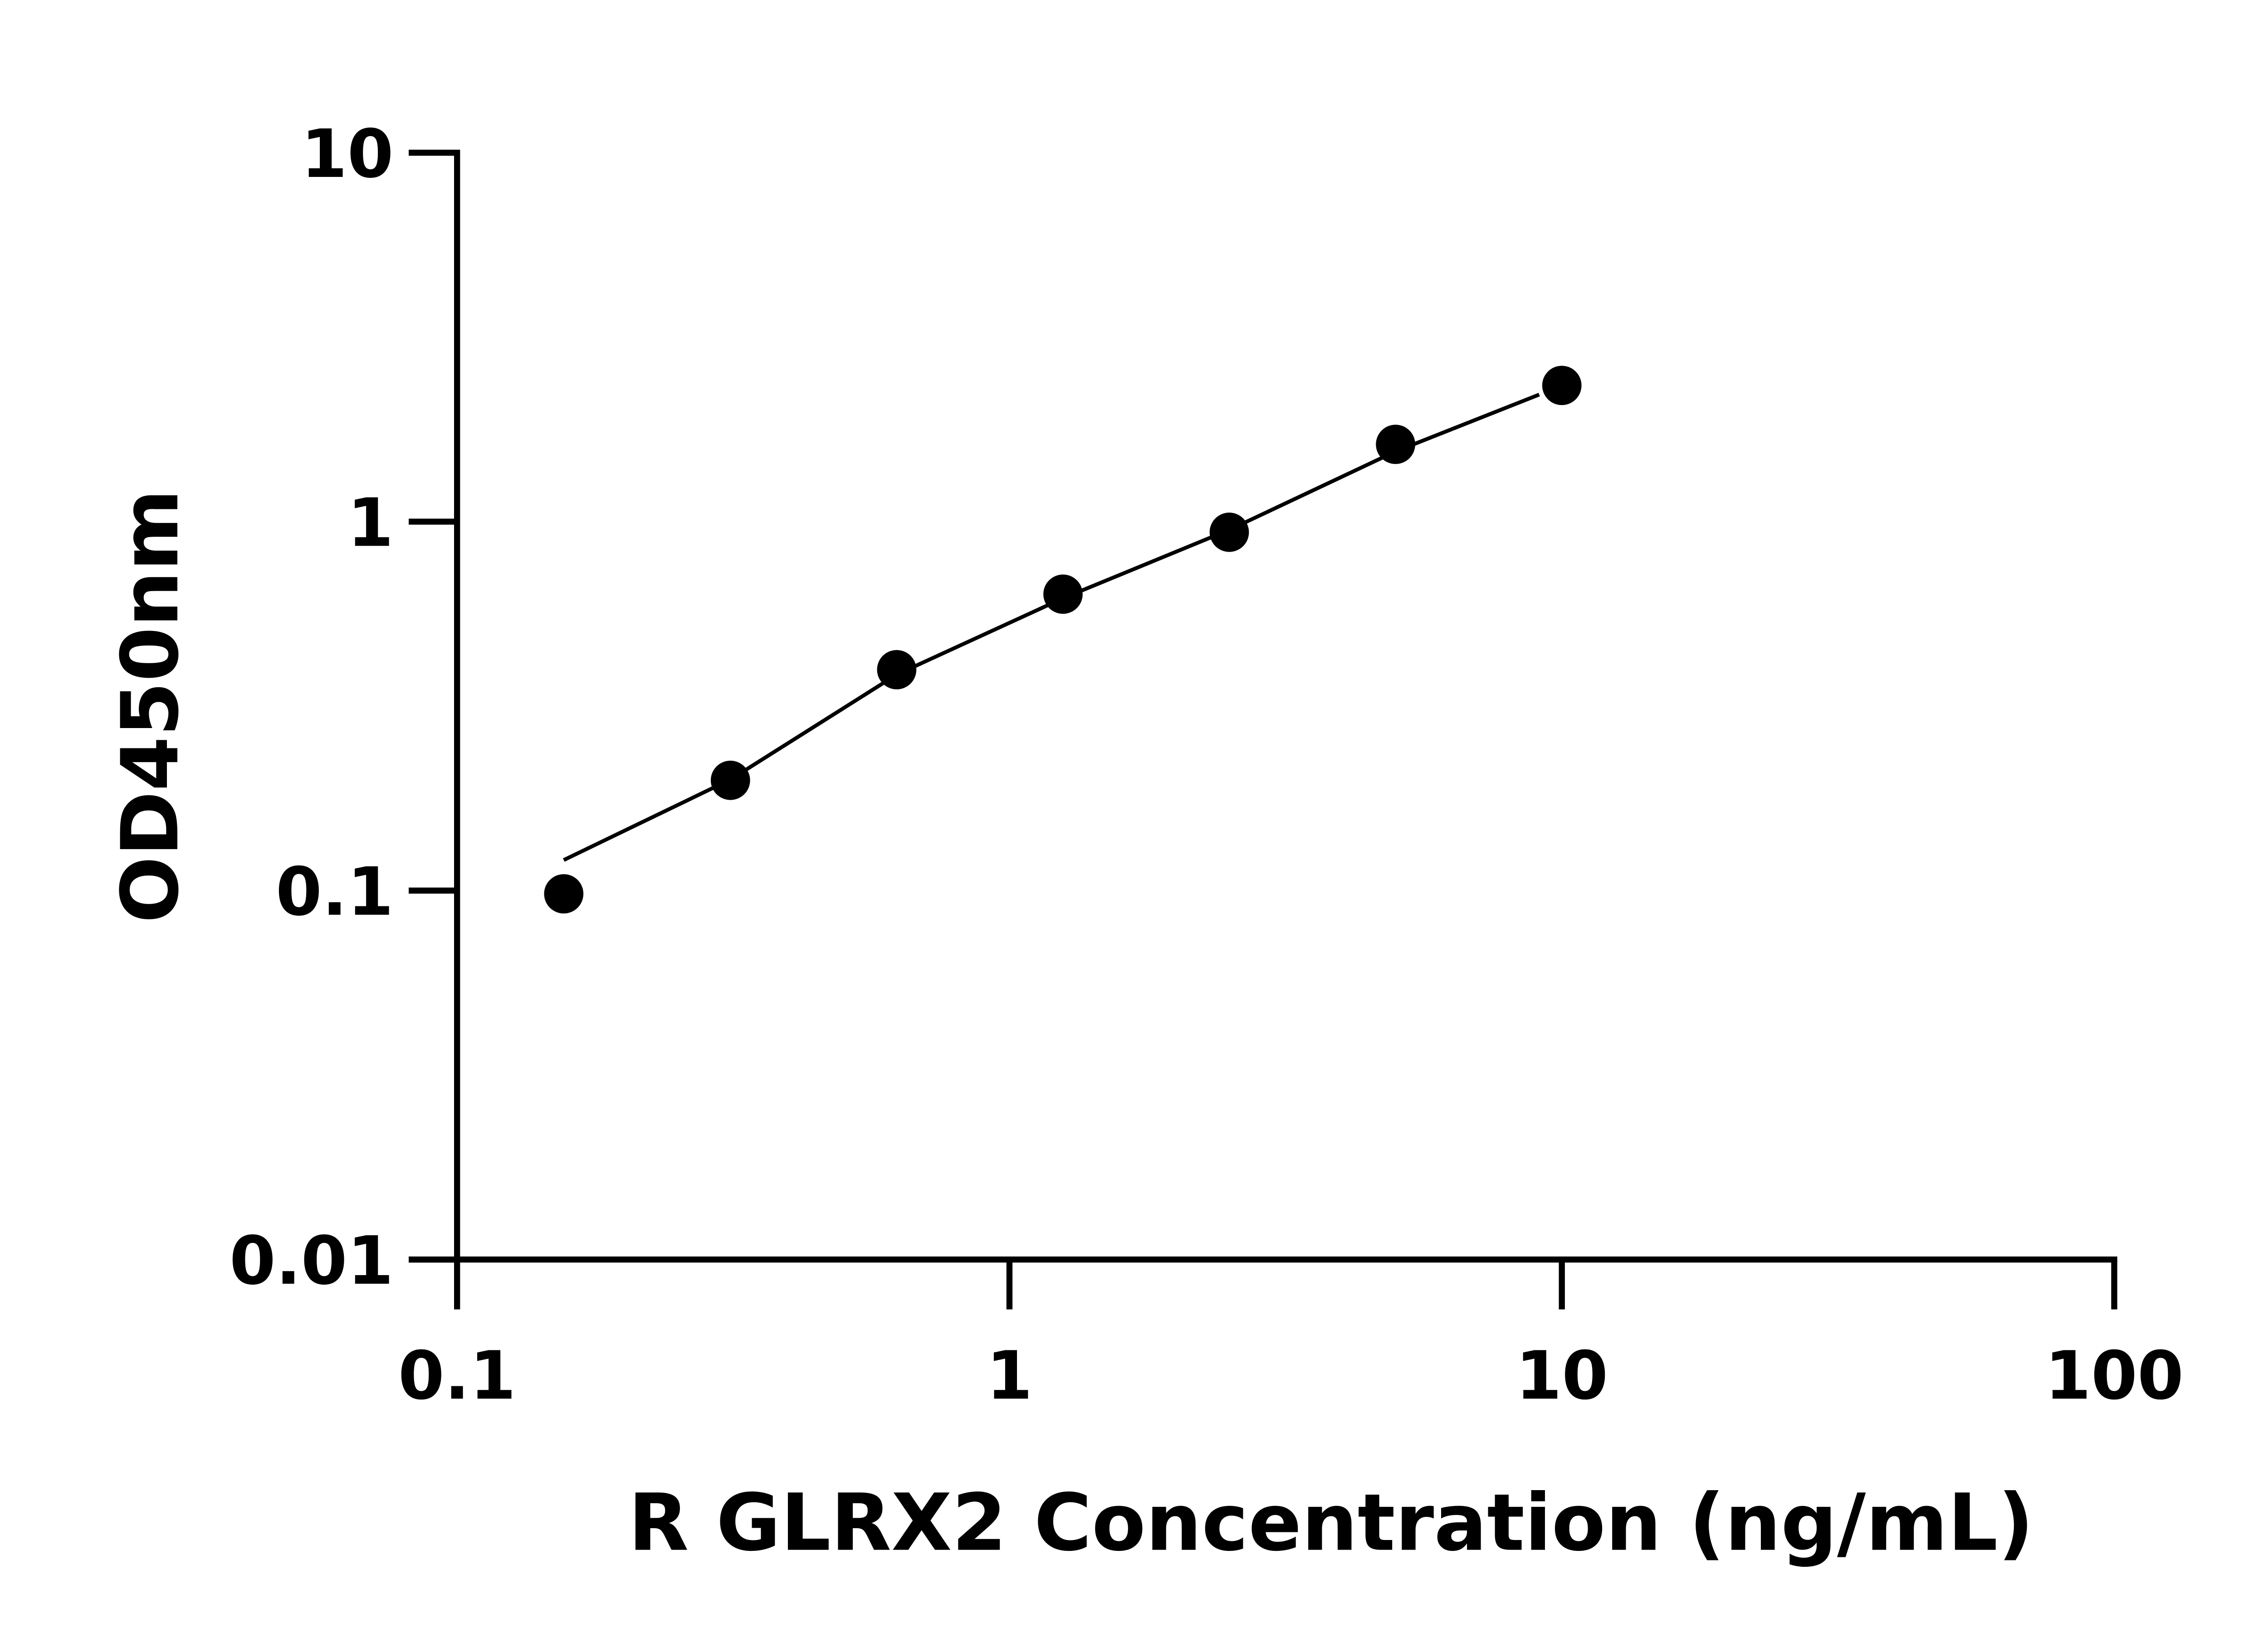  I want to click on y-axis-label: OD450nm, so click(150, 706).